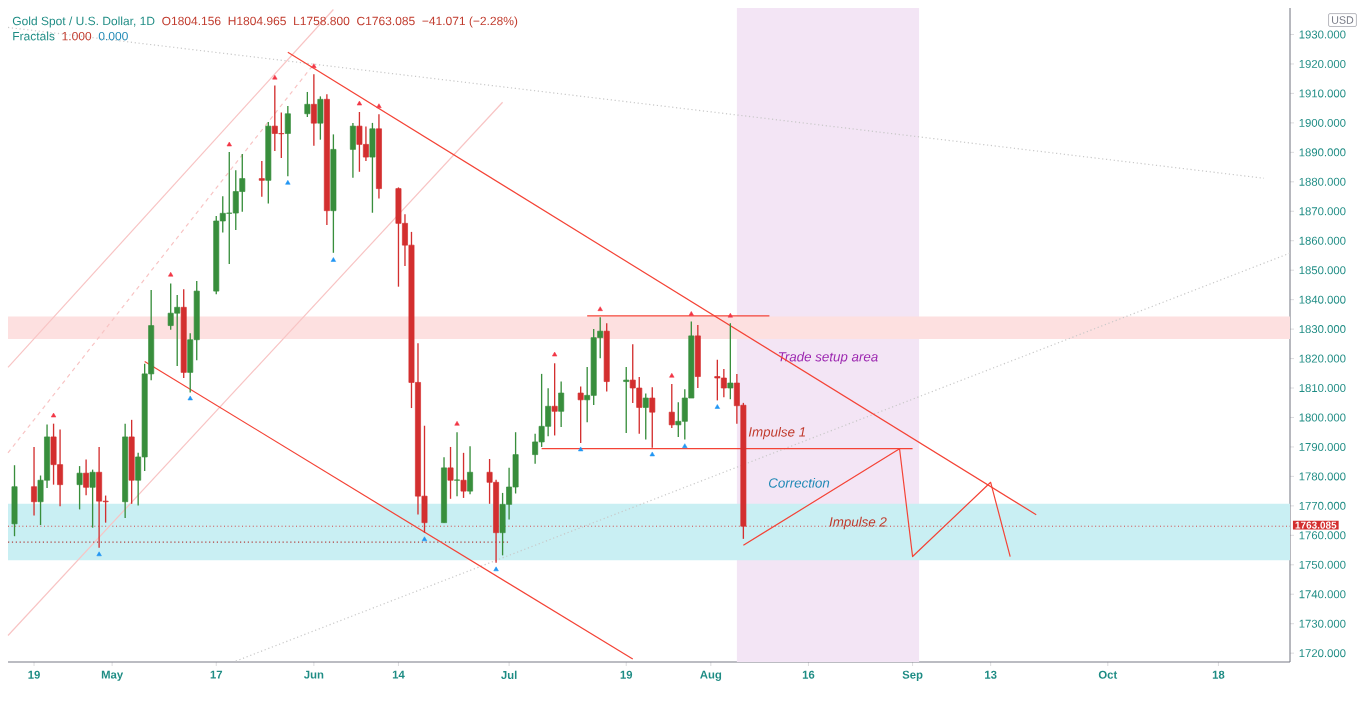 The width and height of the screenshot is (1358, 719). What do you see at coordinates (991, 674) in the screenshot?
I see `x-tick-label: 13` at bounding box center [991, 674].